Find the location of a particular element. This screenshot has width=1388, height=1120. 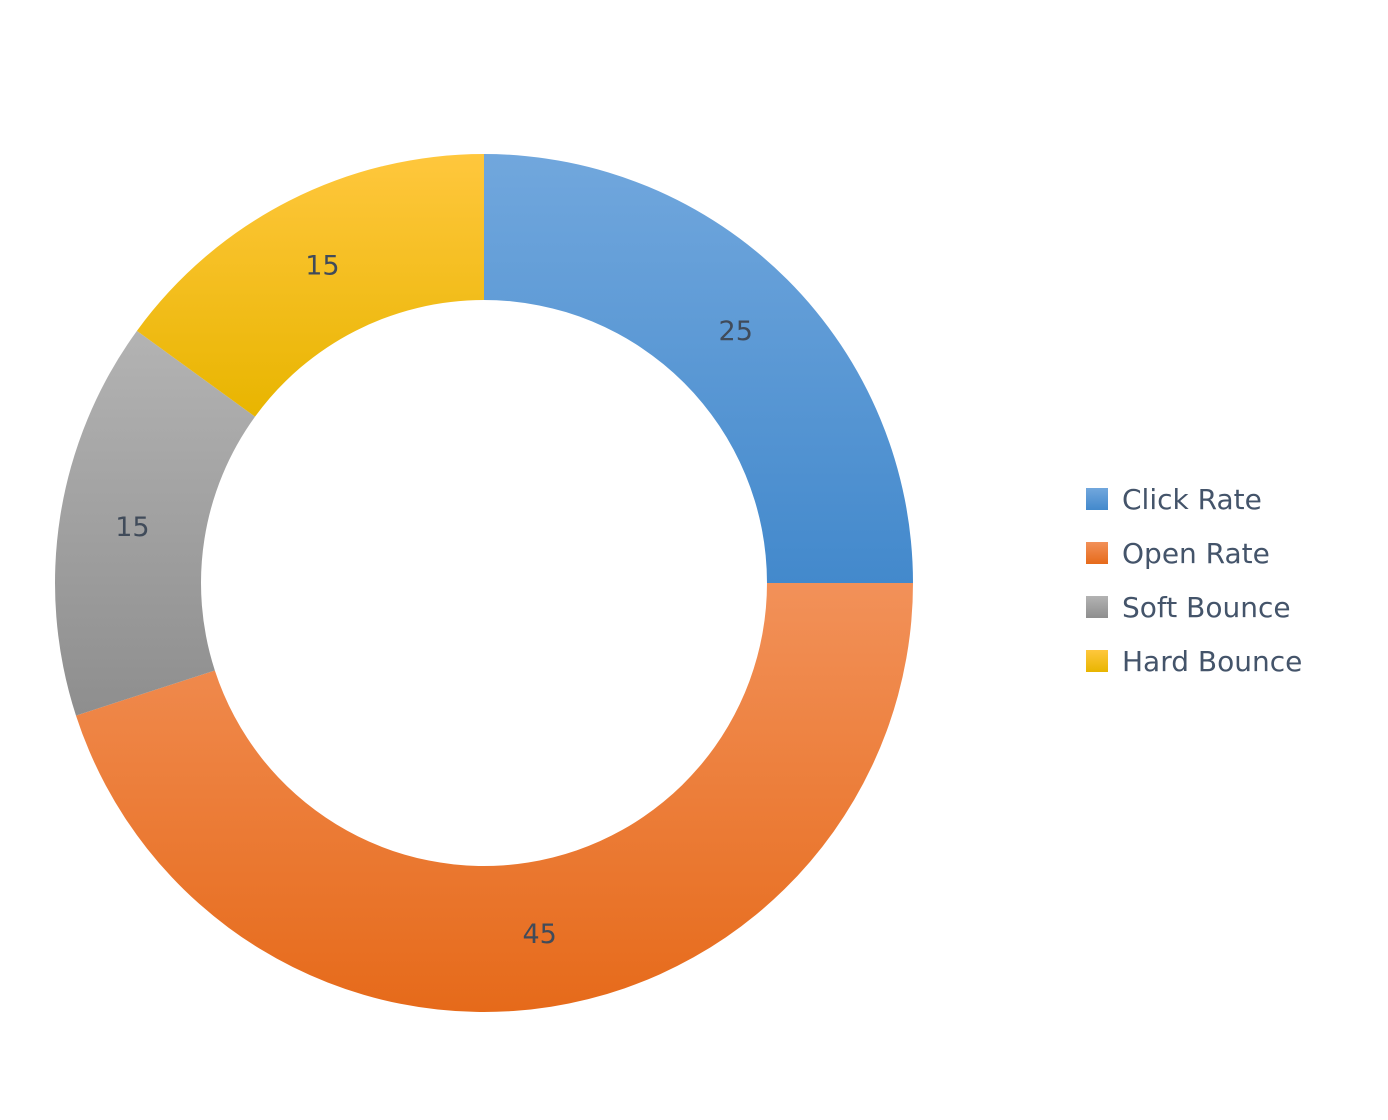

legend-label-click-rate: Click Rate is located at coordinates (1192, 499).